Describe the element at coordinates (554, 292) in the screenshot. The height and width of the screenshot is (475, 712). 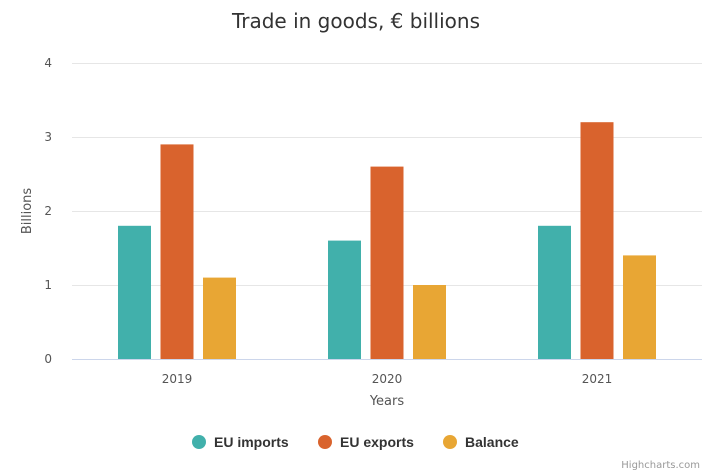
I see `bar-eu-imports-2021` at that location.